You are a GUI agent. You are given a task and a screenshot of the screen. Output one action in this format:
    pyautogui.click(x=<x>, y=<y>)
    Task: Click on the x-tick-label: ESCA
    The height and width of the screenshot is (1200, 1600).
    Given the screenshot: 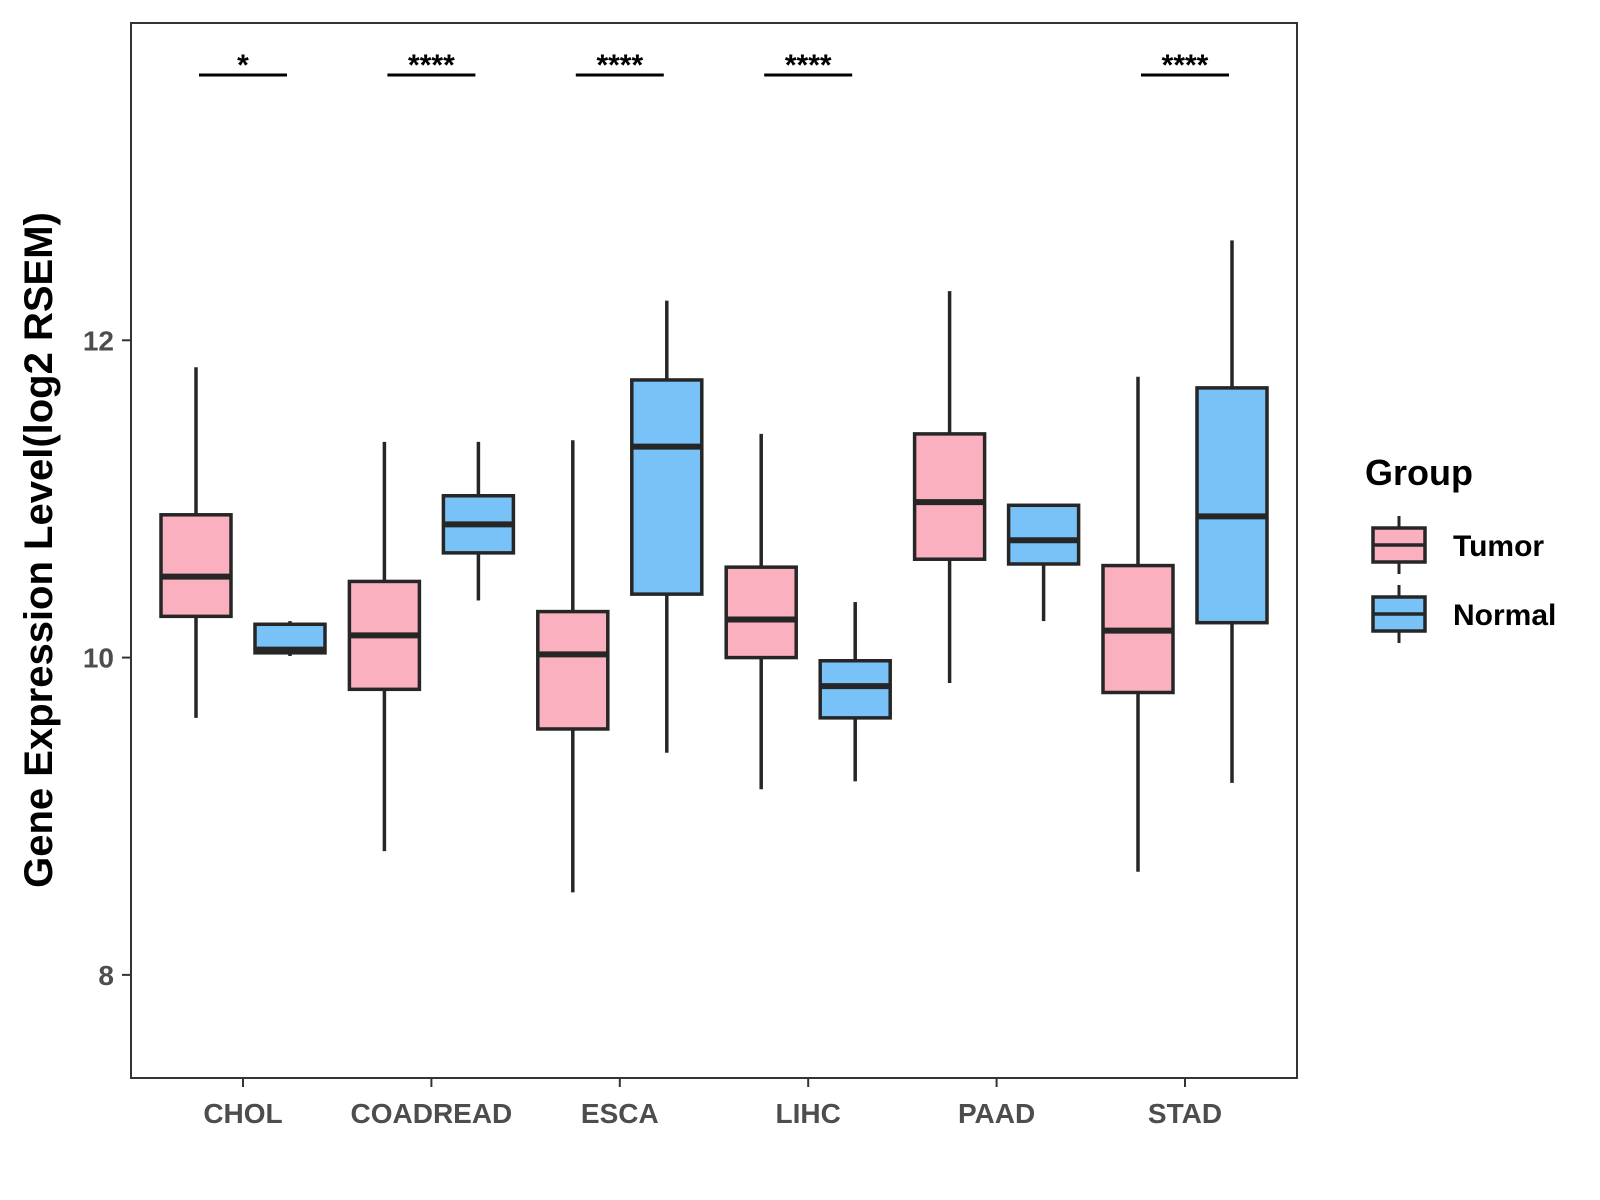 What is the action you would take?
    pyautogui.click(x=620, y=1113)
    